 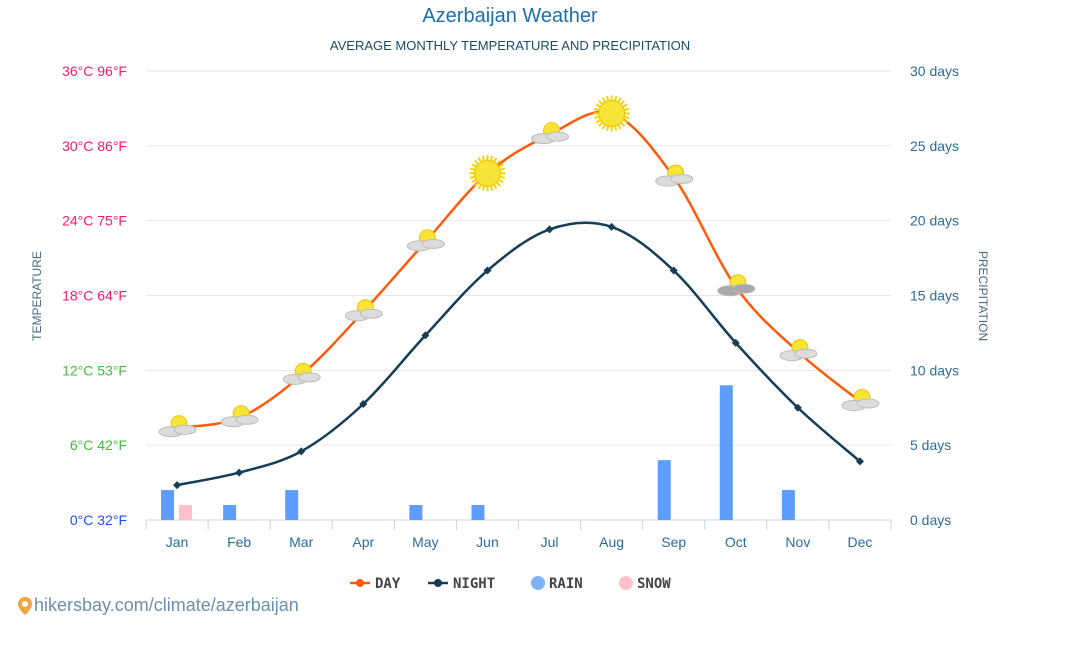 What do you see at coordinates (94, 221) in the screenshot?
I see `y-tick-label: 24°C 75°F` at bounding box center [94, 221].